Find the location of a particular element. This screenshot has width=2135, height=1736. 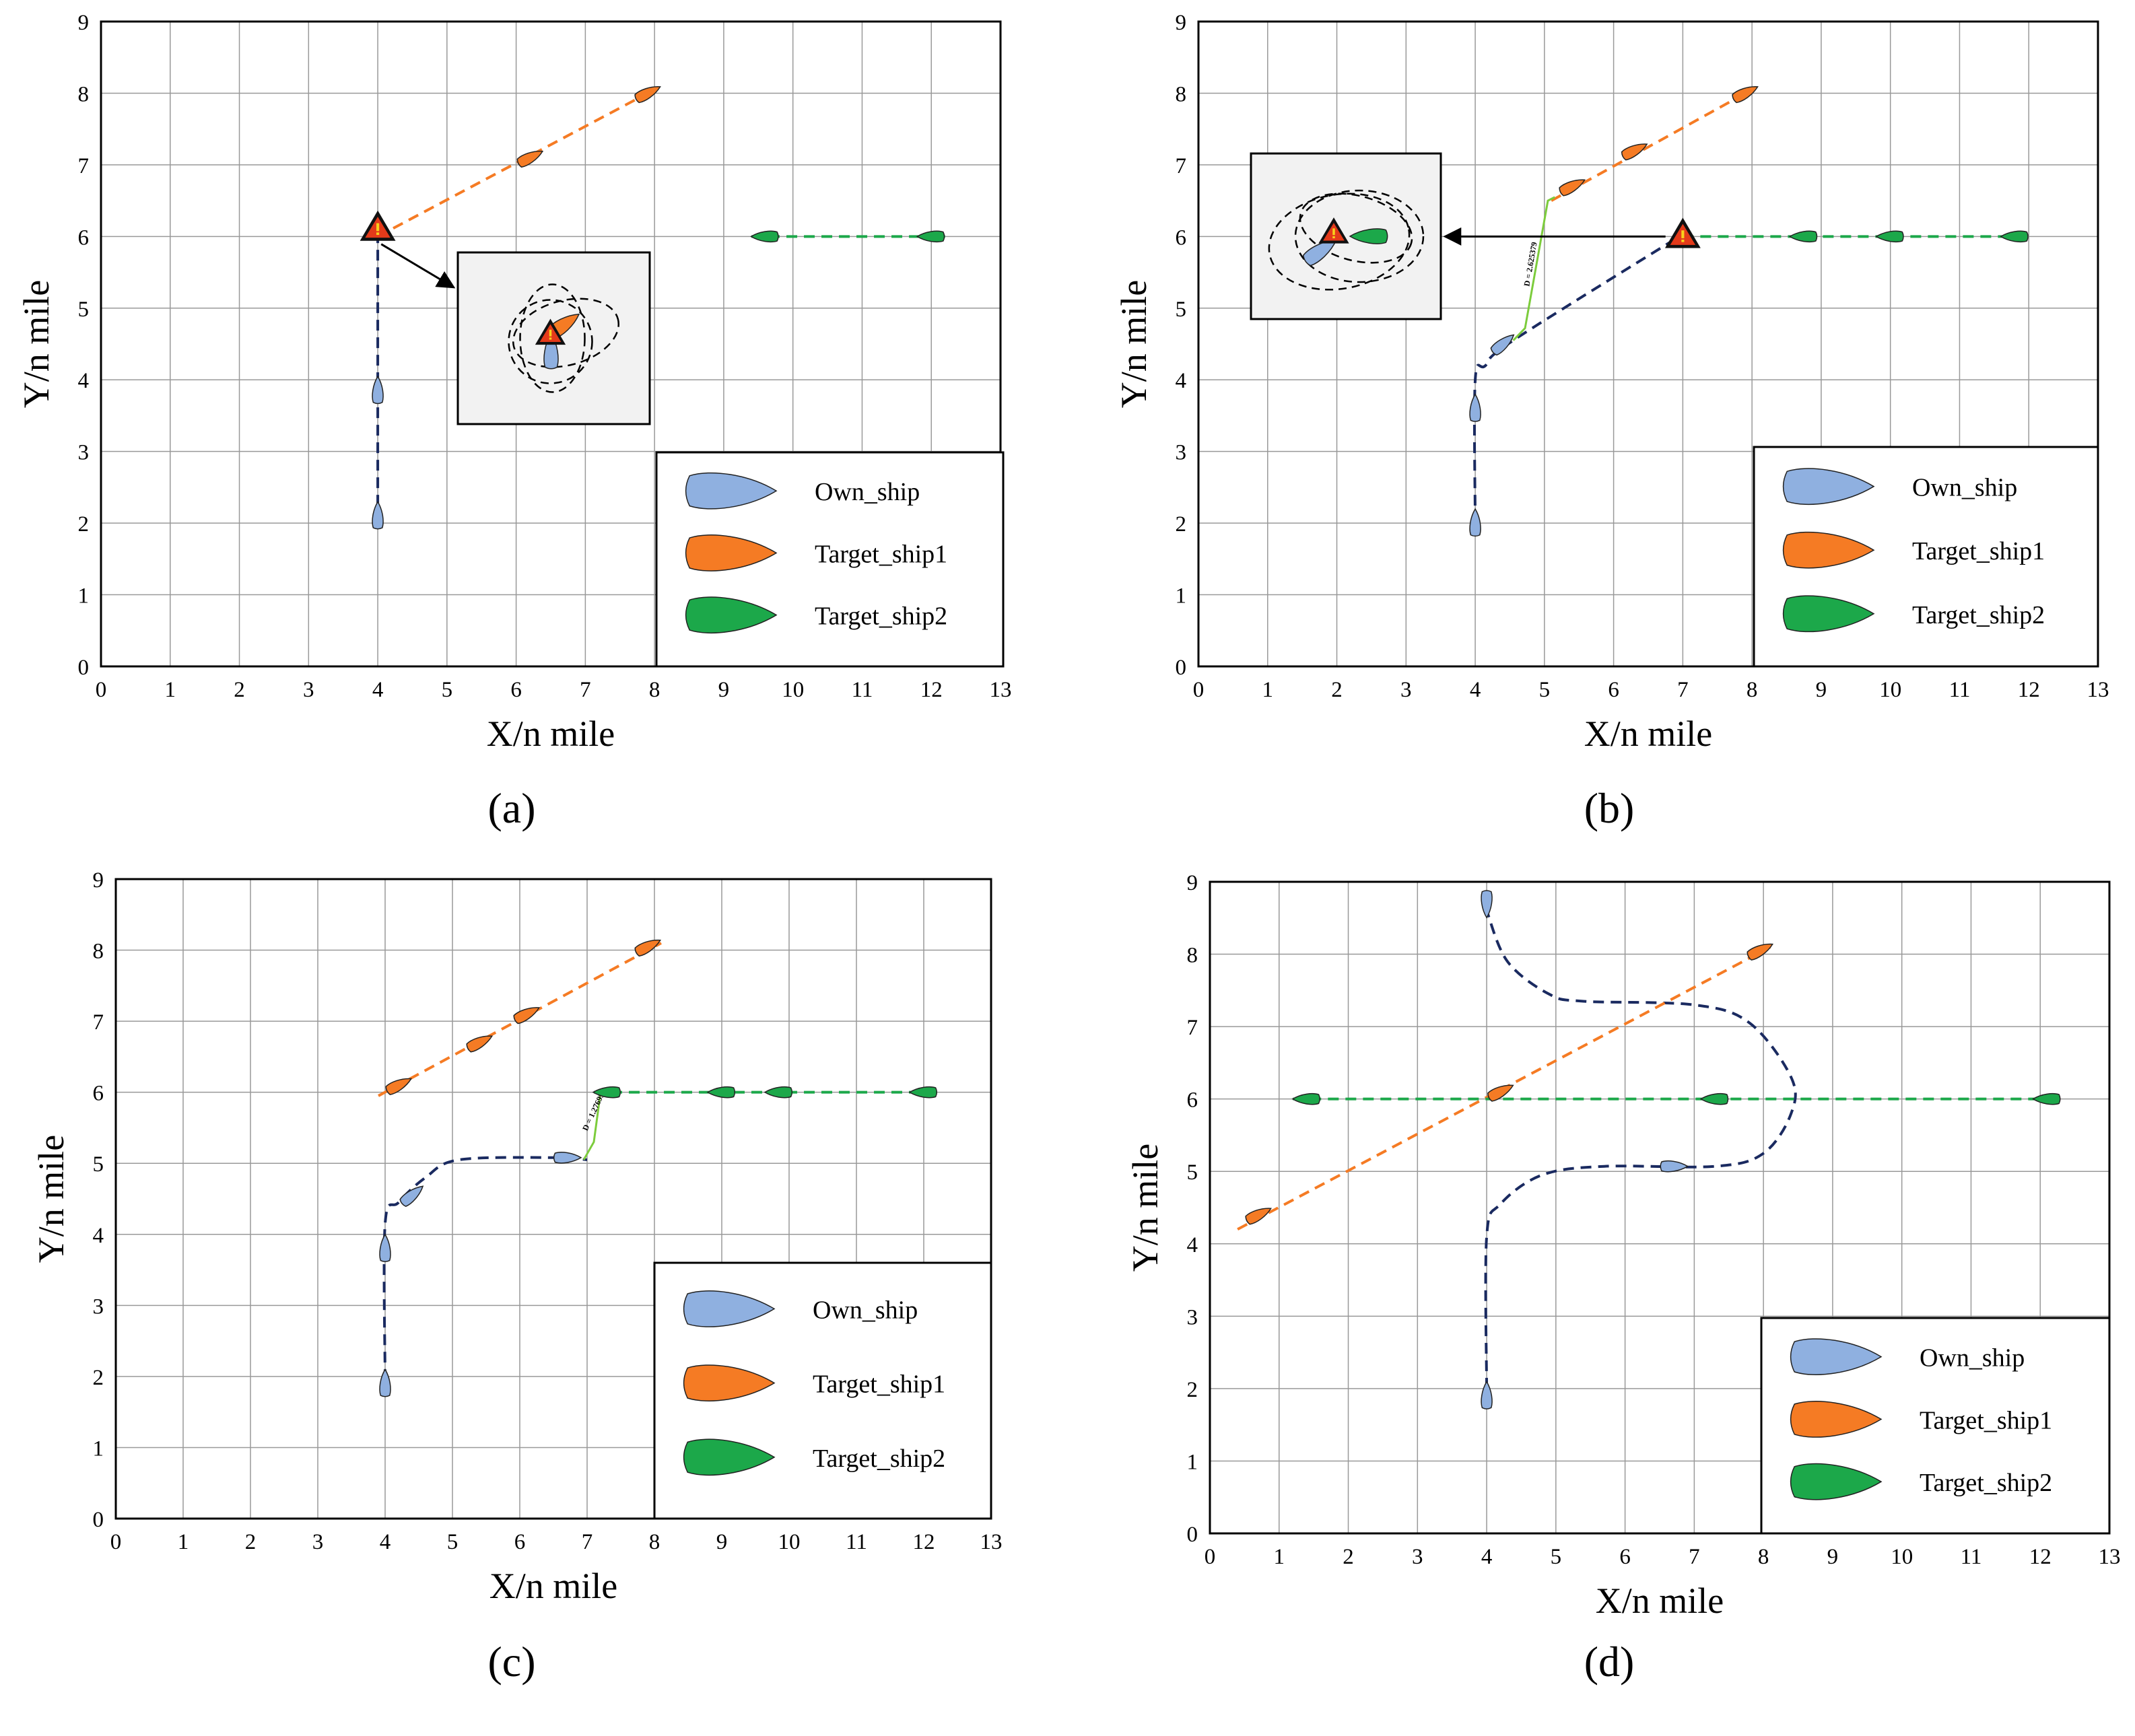

x-tick-label: 10 is located at coordinates (789, 1542).